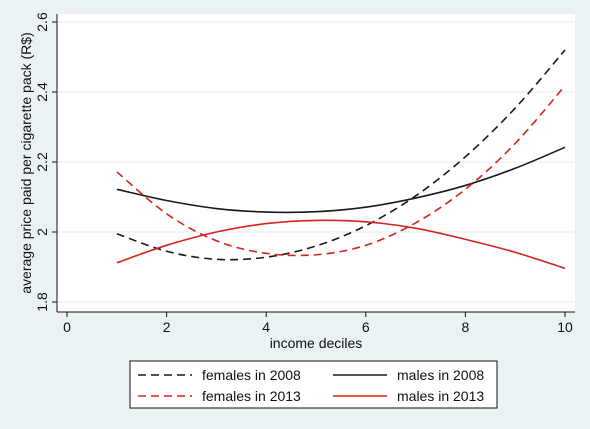 Image resolution: width=590 pixels, height=429 pixels. I want to click on series-line-males-in-2013, so click(341, 244).